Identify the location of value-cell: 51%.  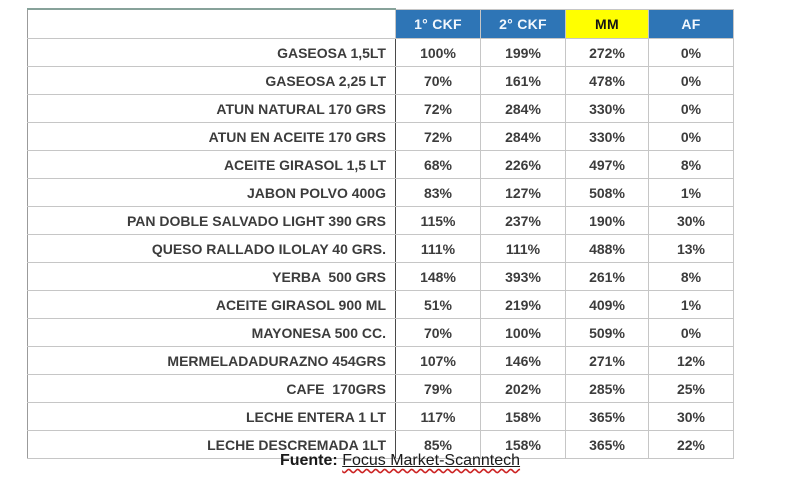
(438, 304).